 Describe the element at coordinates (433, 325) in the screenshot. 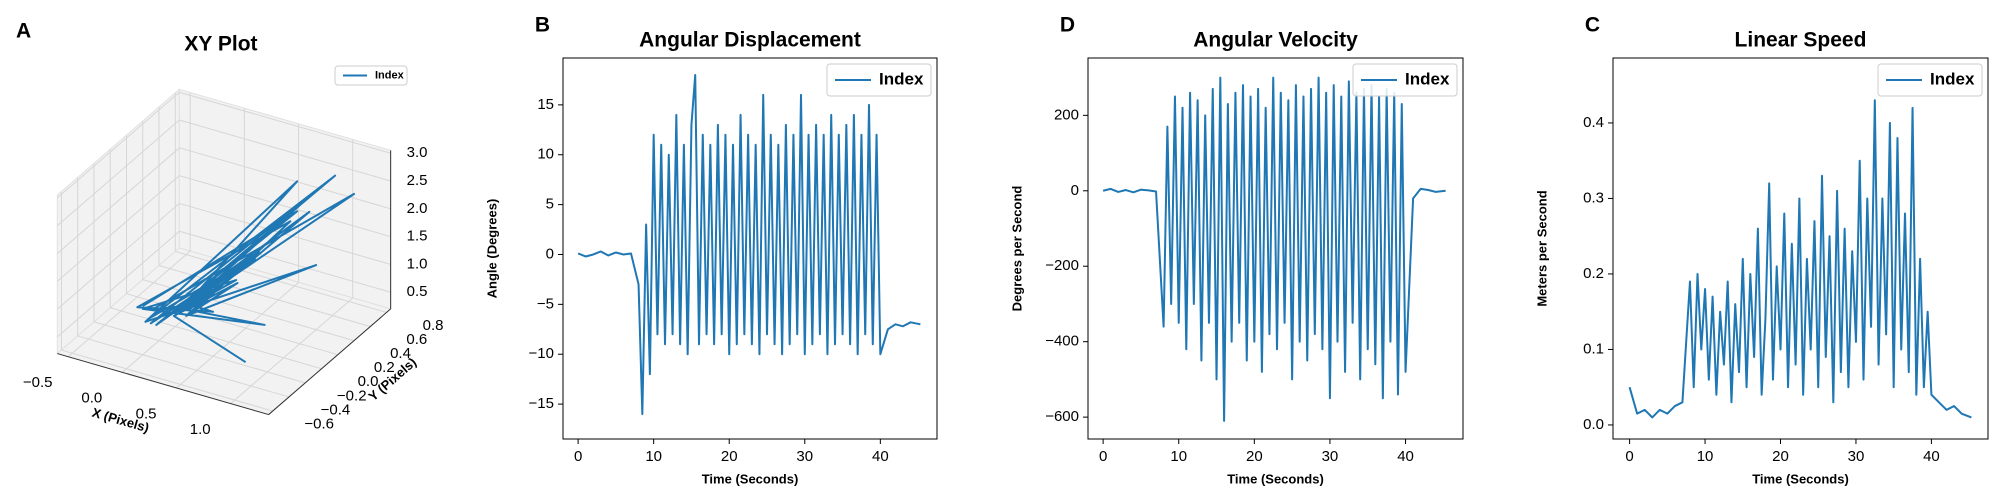

I see `y-tick-label: 0.8` at that location.